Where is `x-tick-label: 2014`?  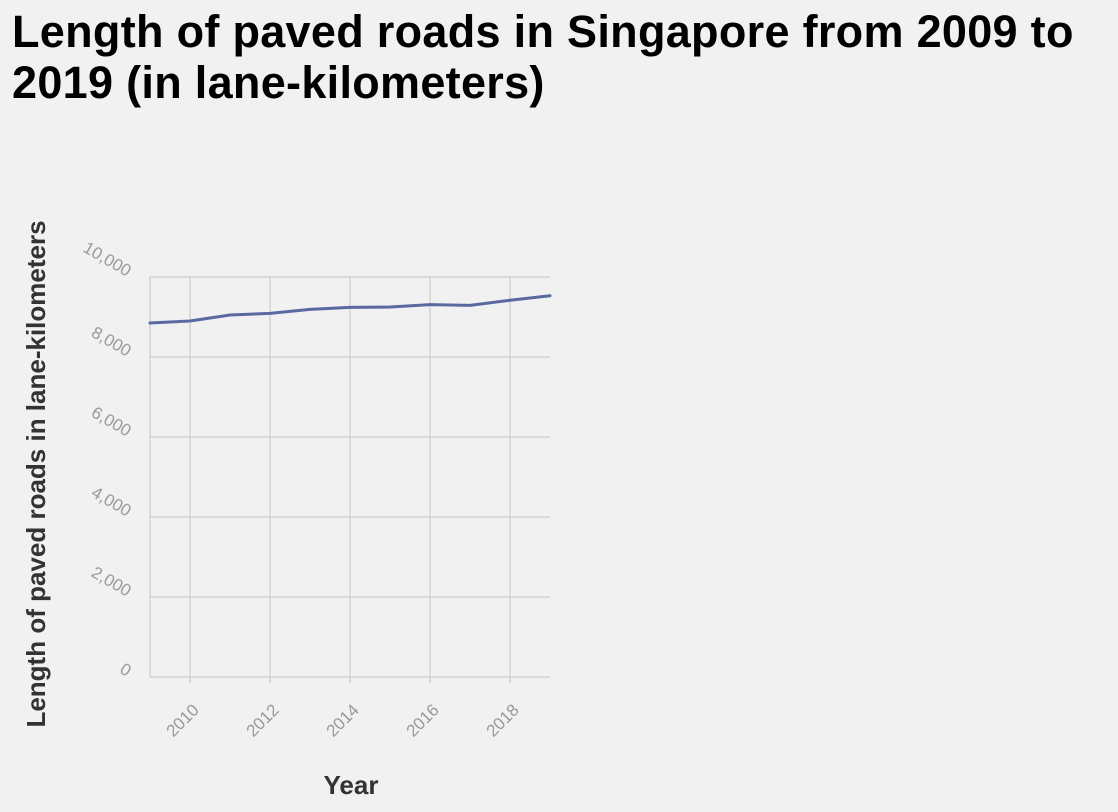
x-tick-label: 2014 is located at coordinates (343, 720).